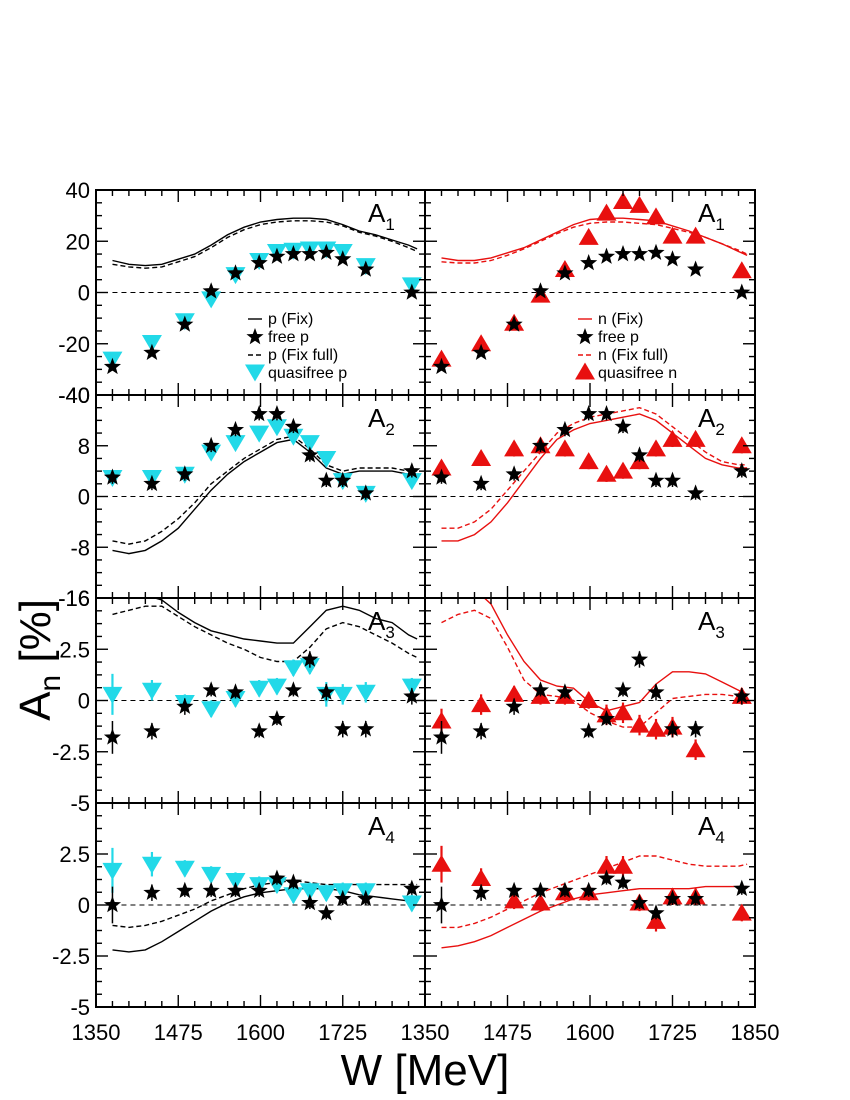 The image size is (850, 1100). Describe the element at coordinates (711, 216) in the screenshot. I see `panel-label-1-right: A1` at that location.